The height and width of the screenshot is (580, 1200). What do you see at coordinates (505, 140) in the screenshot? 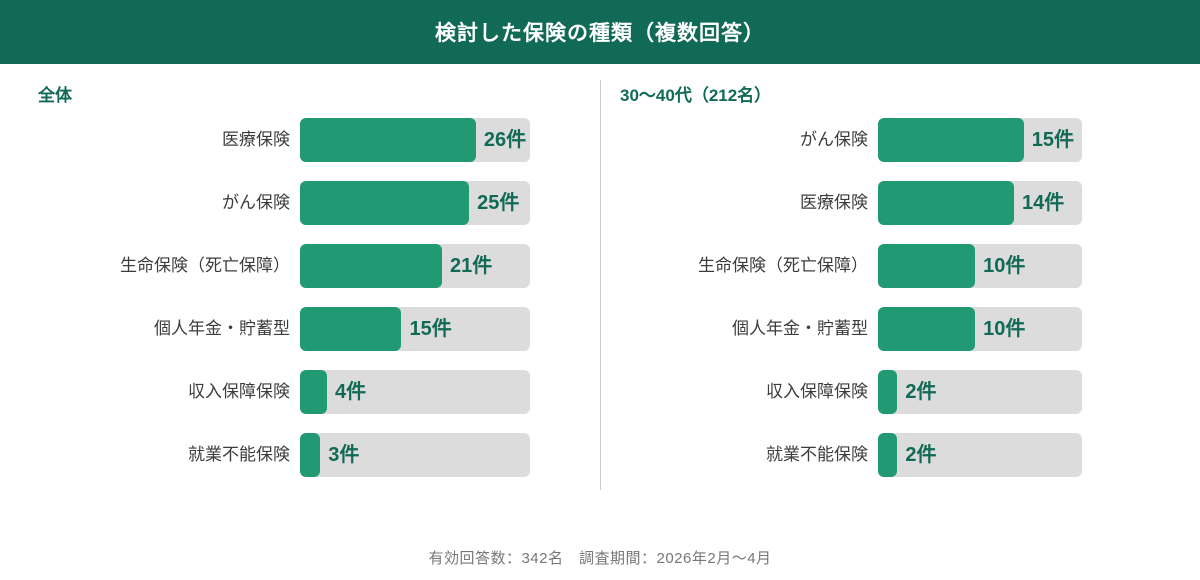
I see `value-label: 26件` at bounding box center [505, 140].